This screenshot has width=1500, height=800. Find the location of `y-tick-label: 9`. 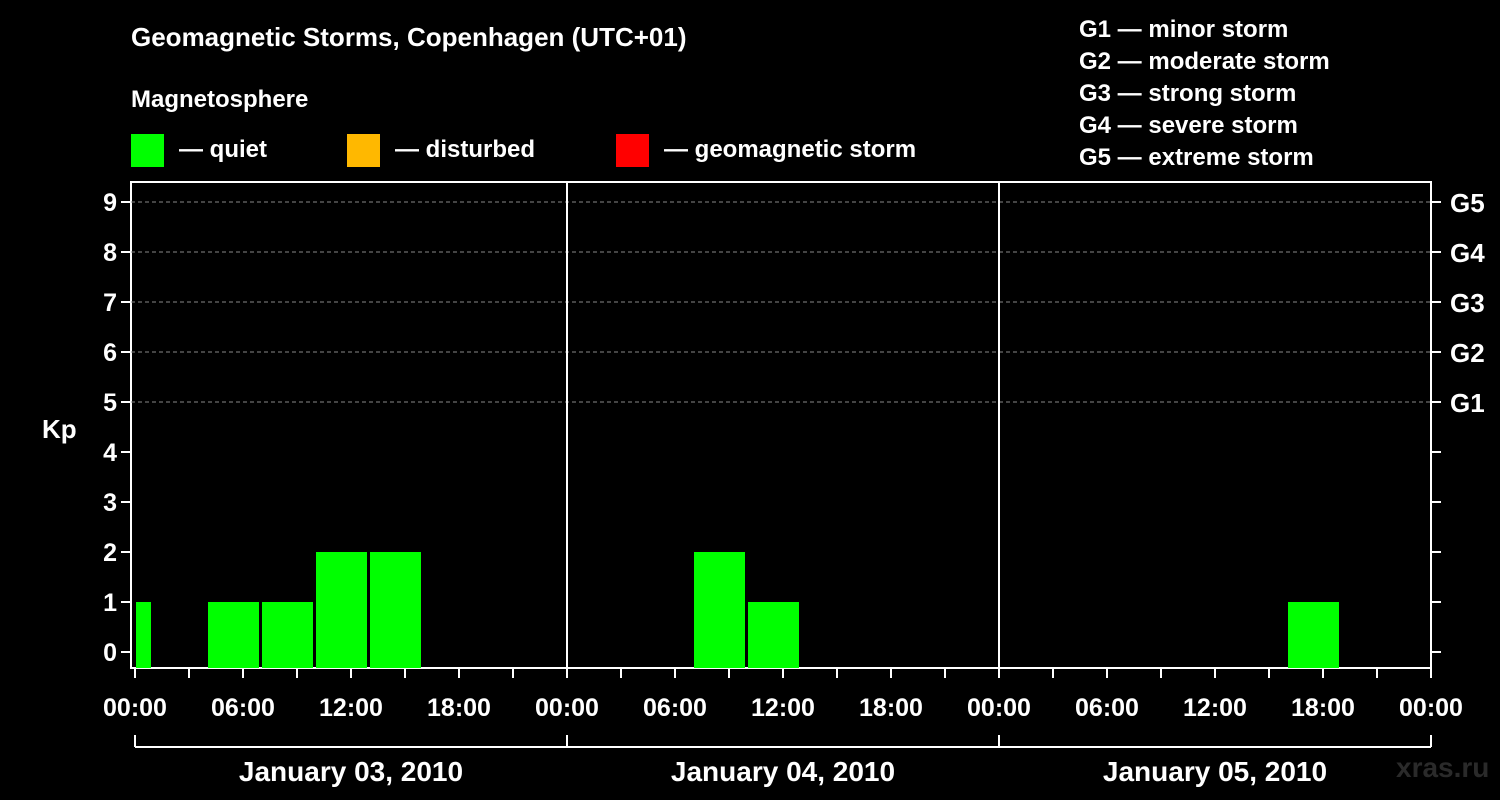

y-tick-label: 9 is located at coordinates (110, 203).